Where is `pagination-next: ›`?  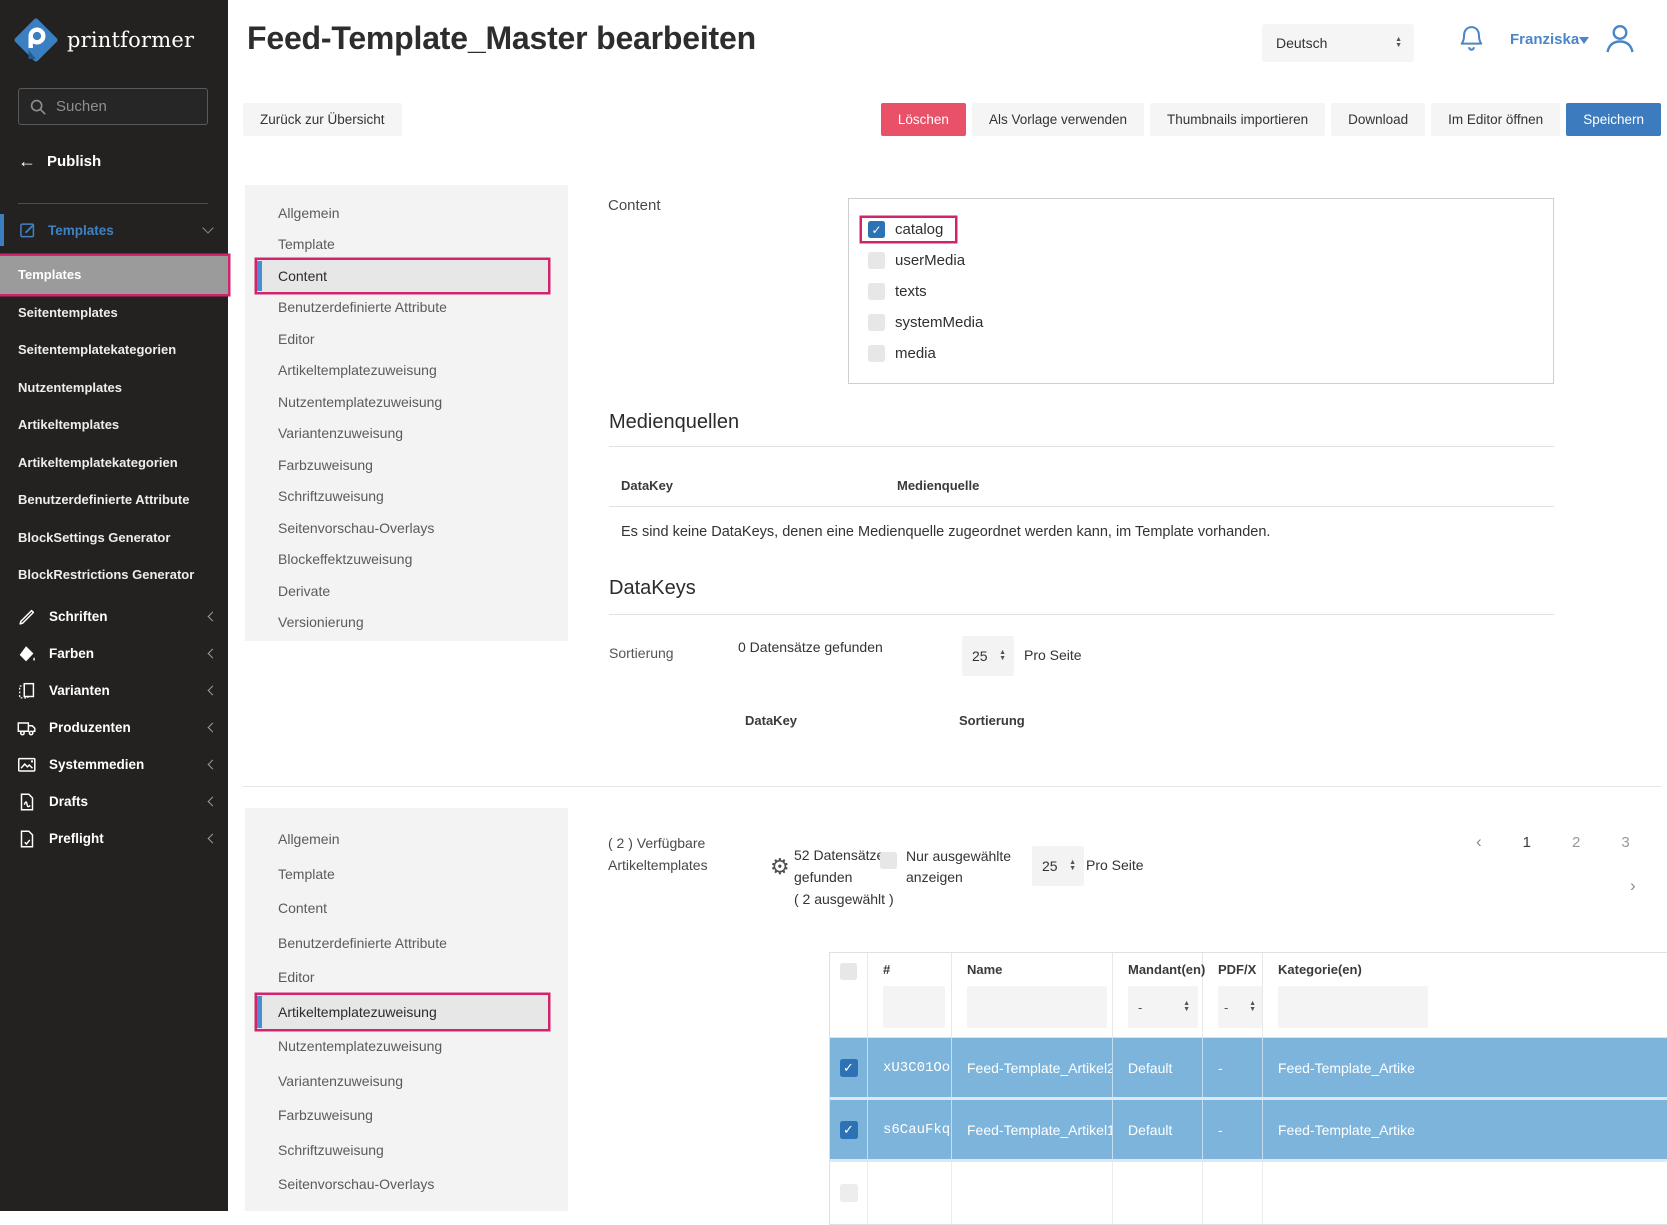
pagination-next: › is located at coordinates (1633, 886).